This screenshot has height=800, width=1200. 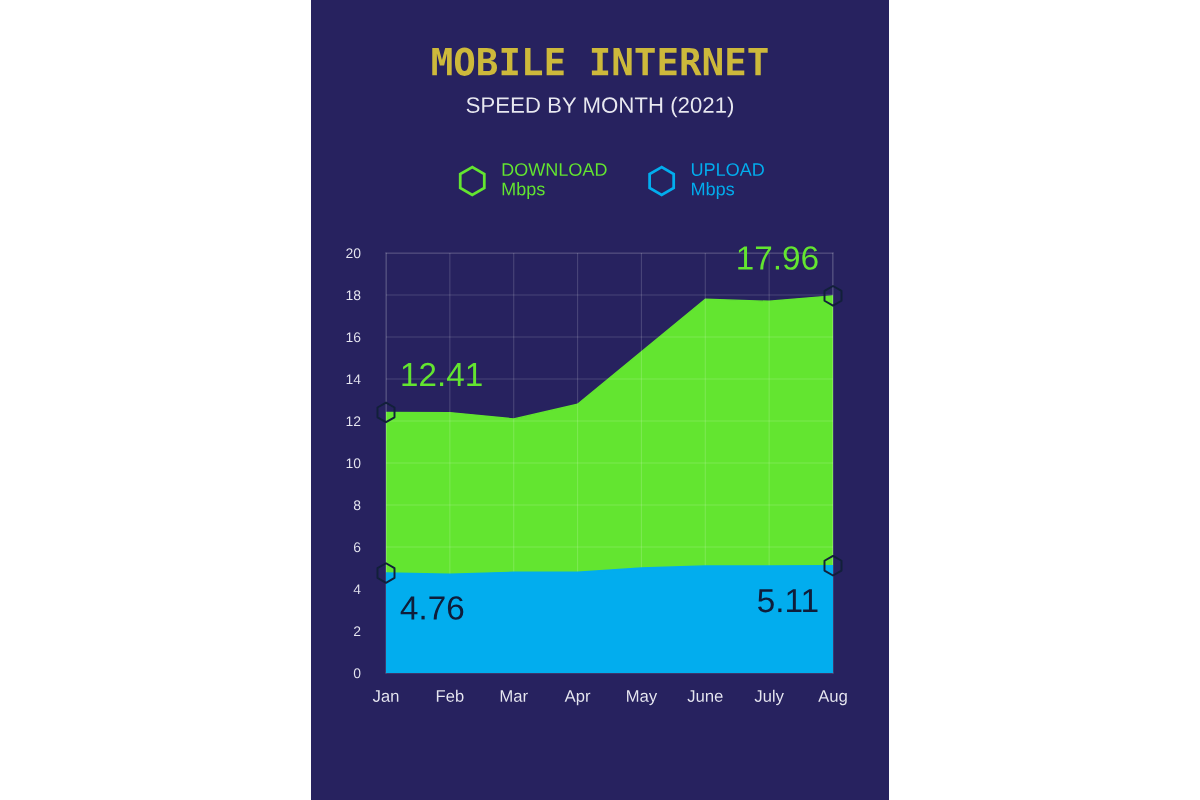 What do you see at coordinates (353, 253) in the screenshot?
I see `y-tick-label: 20` at bounding box center [353, 253].